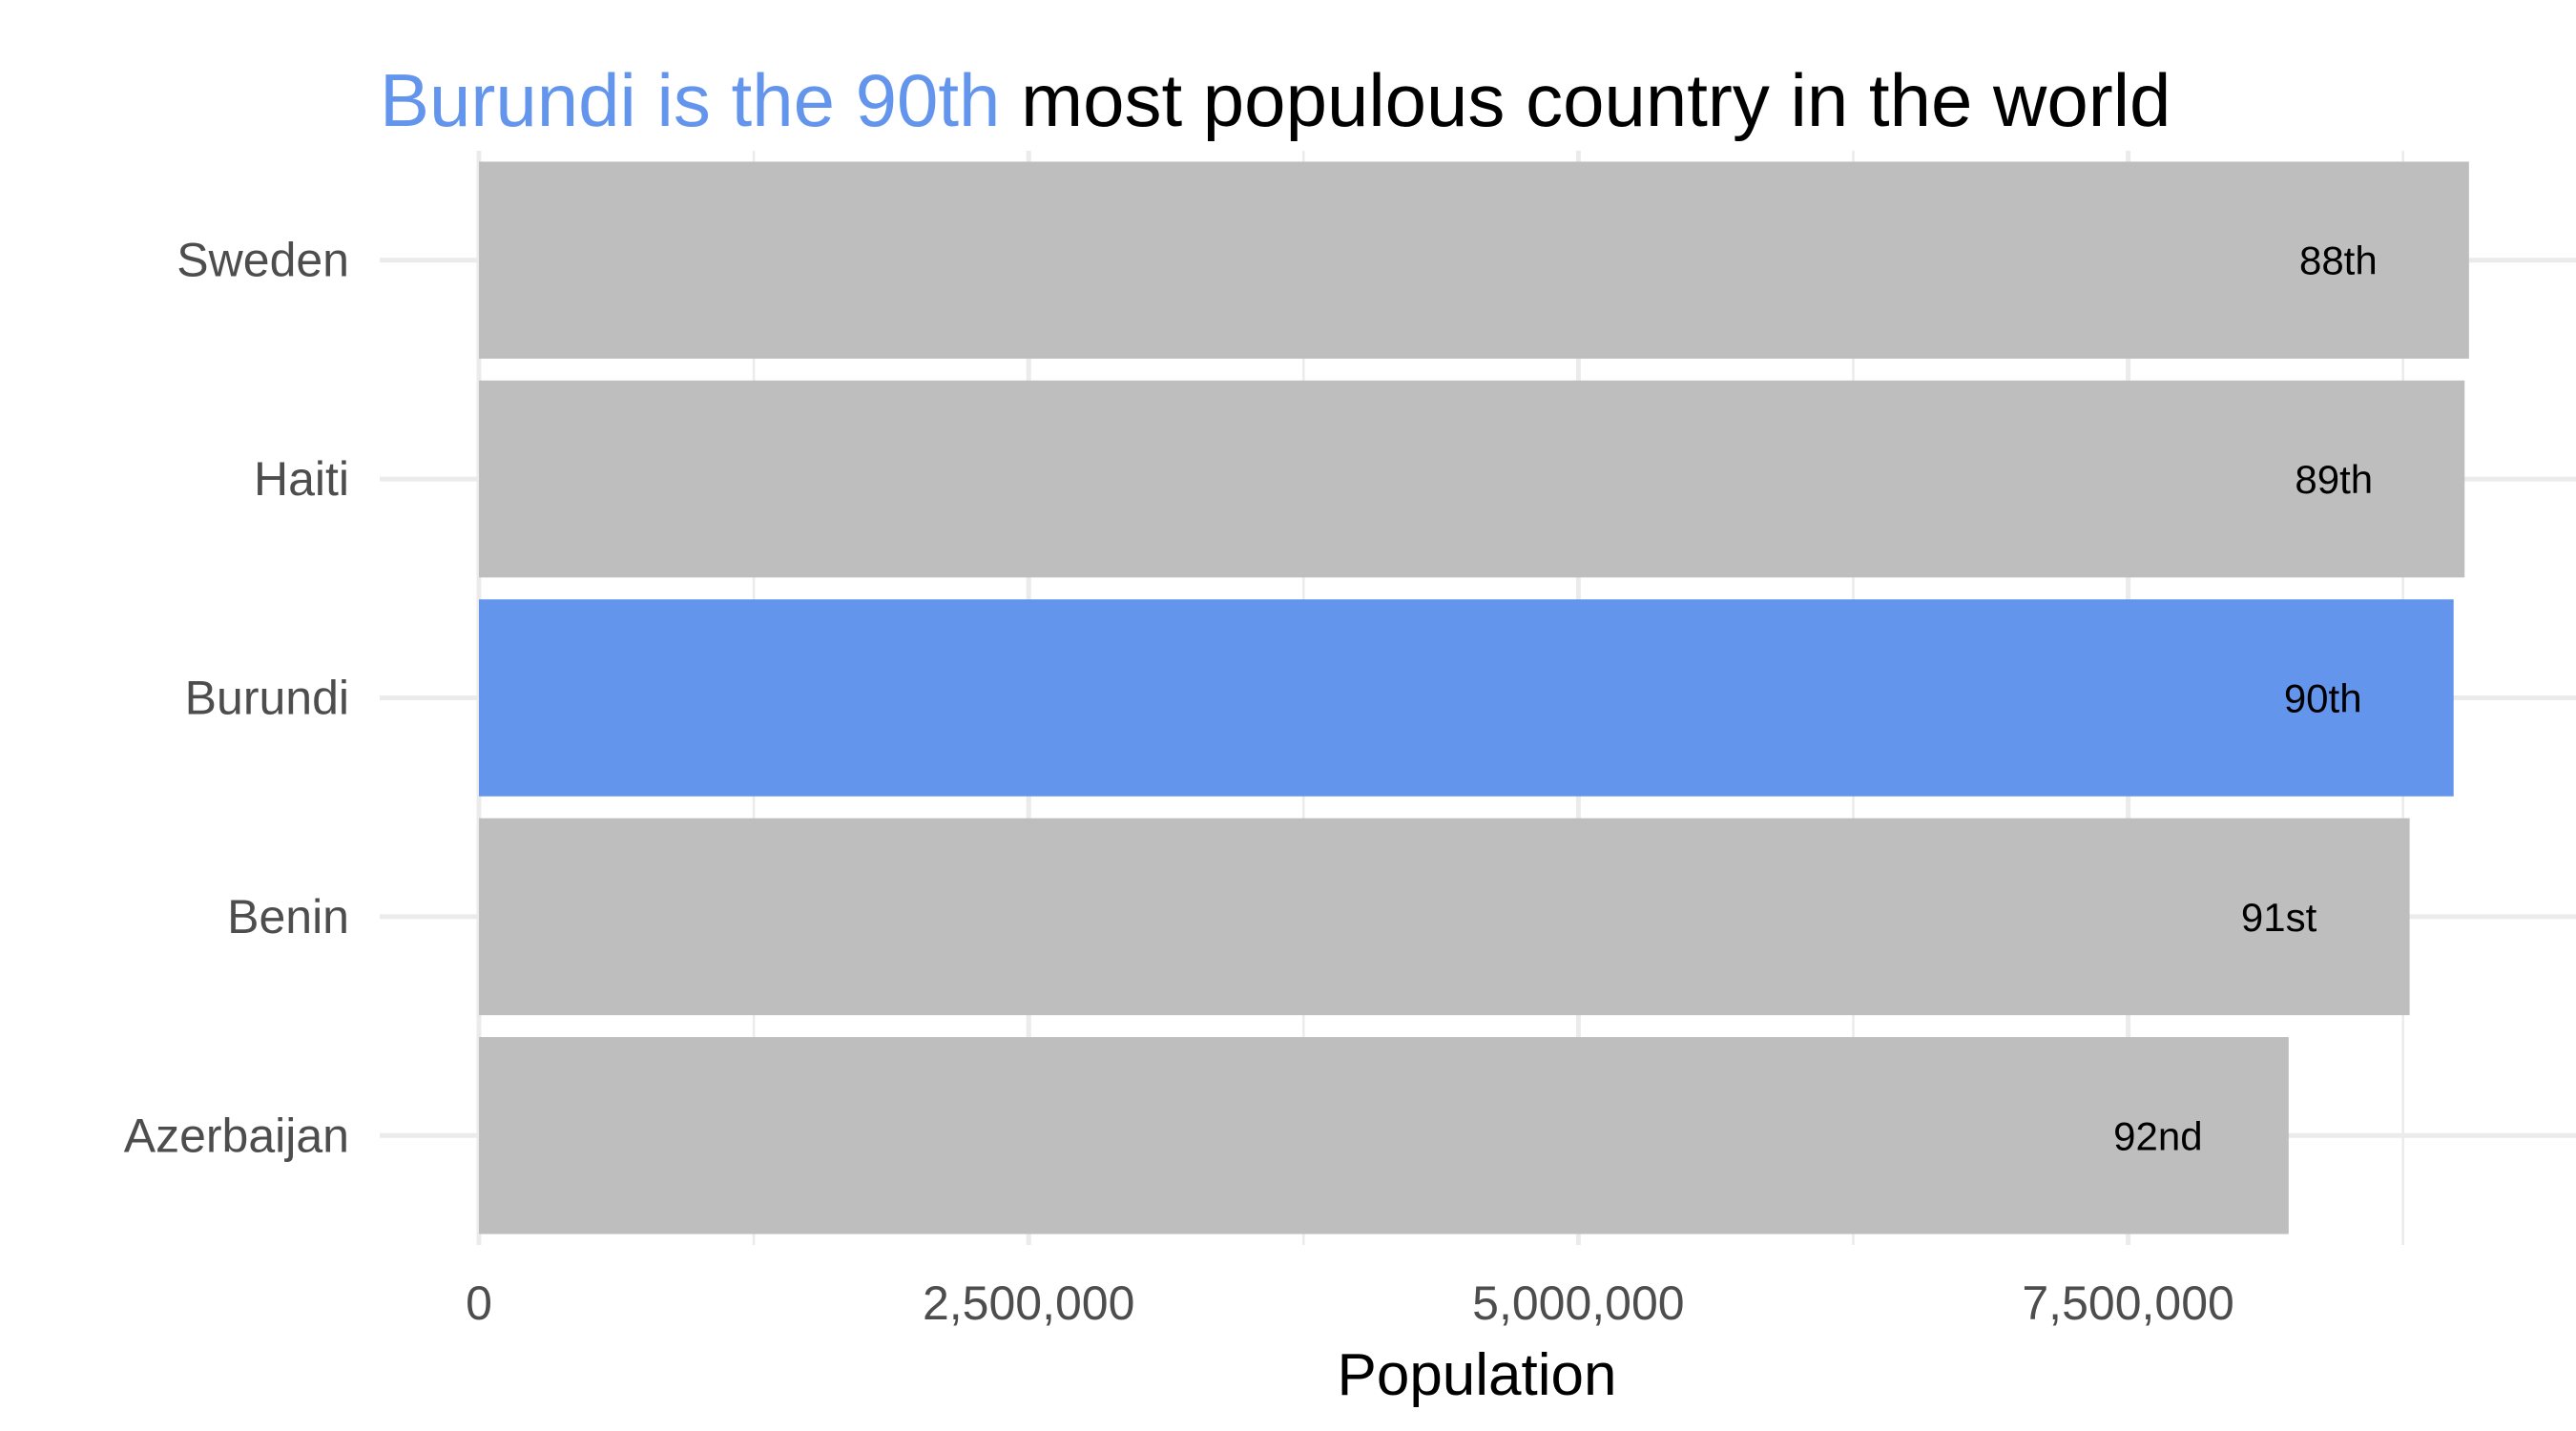 The height and width of the screenshot is (1431, 2576). I want to click on y-axis: Sweden Haiti Burundi Benin Azerbaijan, so click(236, 698).